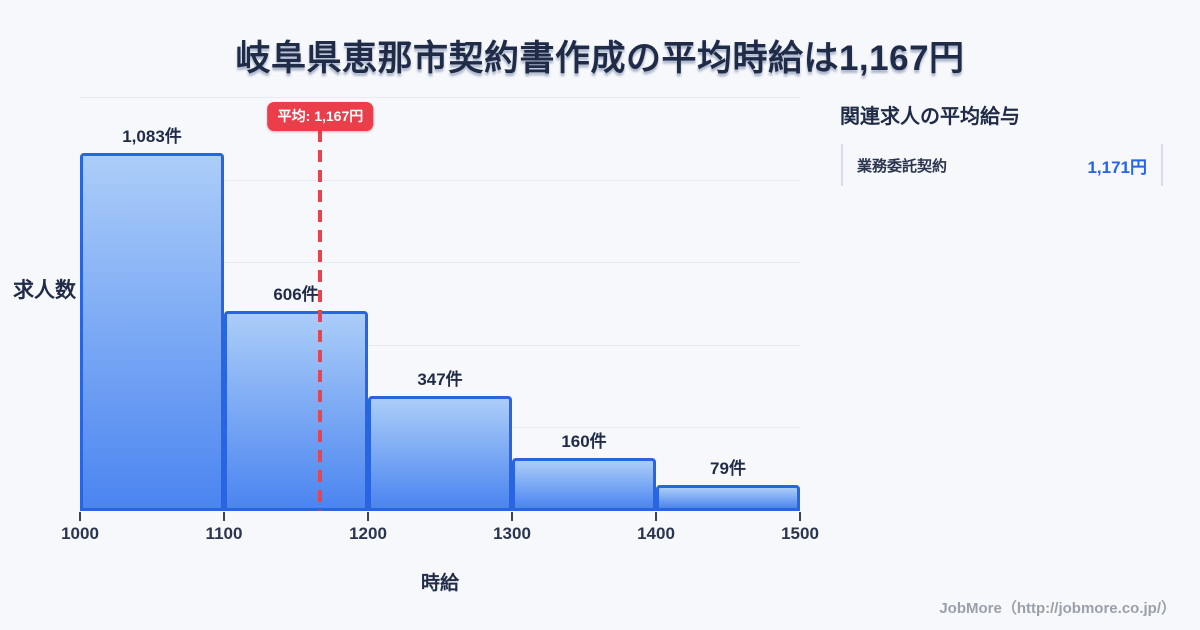 This screenshot has width=1200, height=630. Describe the element at coordinates (1057, 608) in the screenshot. I see `attribution: JobMore（http://jobmore.co.jp/）` at that location.